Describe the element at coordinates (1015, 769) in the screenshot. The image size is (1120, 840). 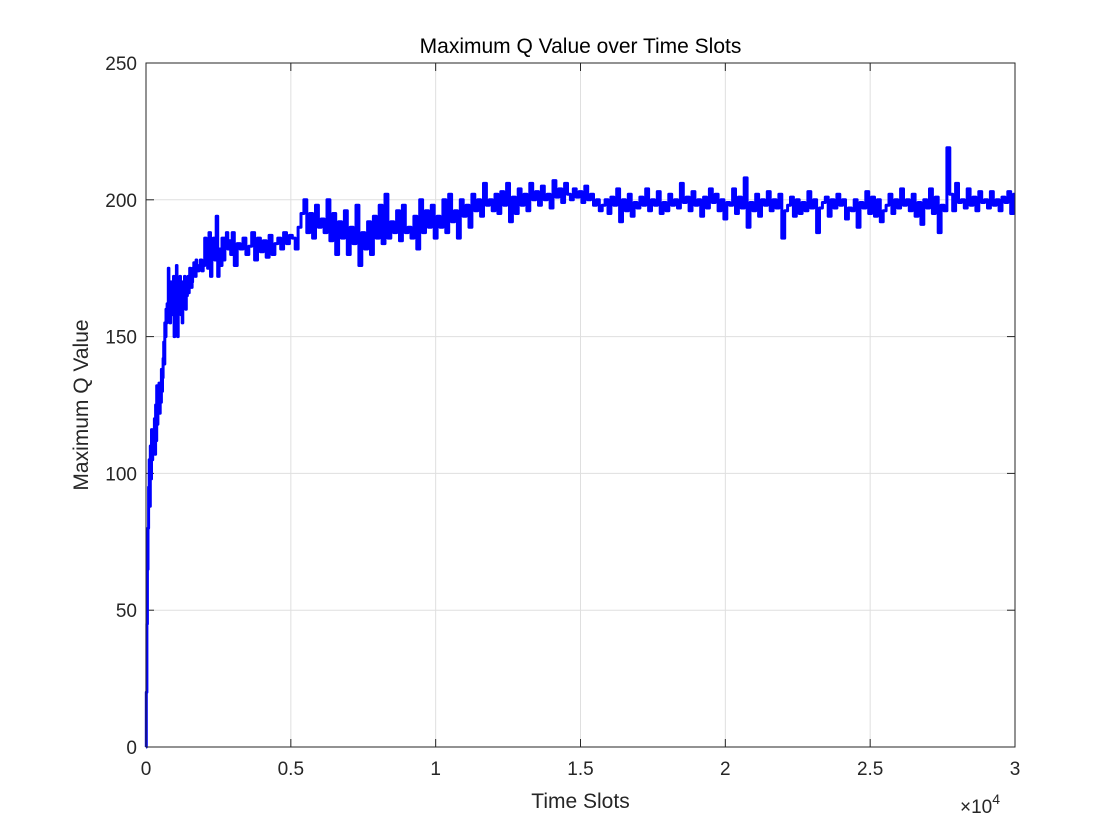
I see `x-tick-label: 3` at that location.